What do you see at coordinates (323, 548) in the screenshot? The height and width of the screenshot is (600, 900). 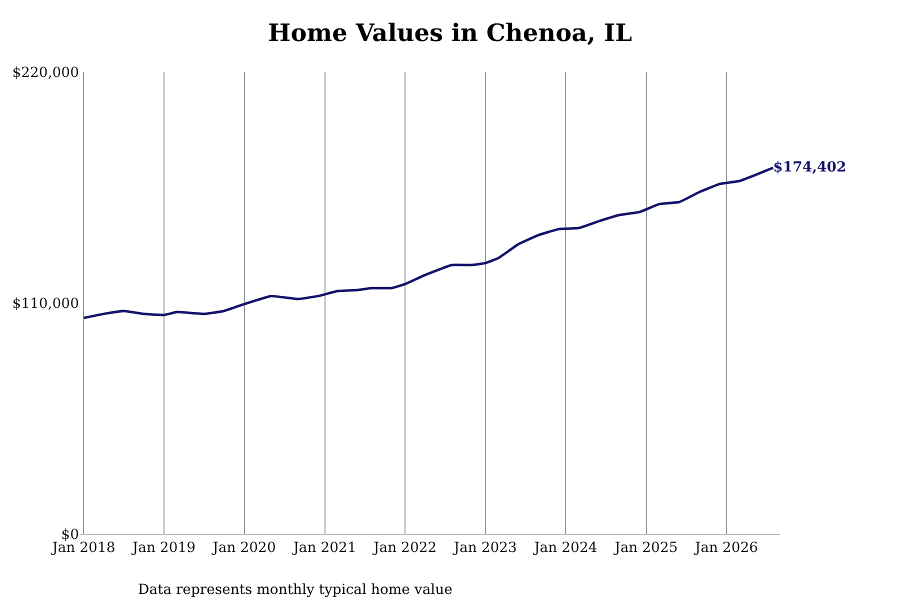 I see `x-tick-label: Jan 2021` at bounding box center [323, 548].